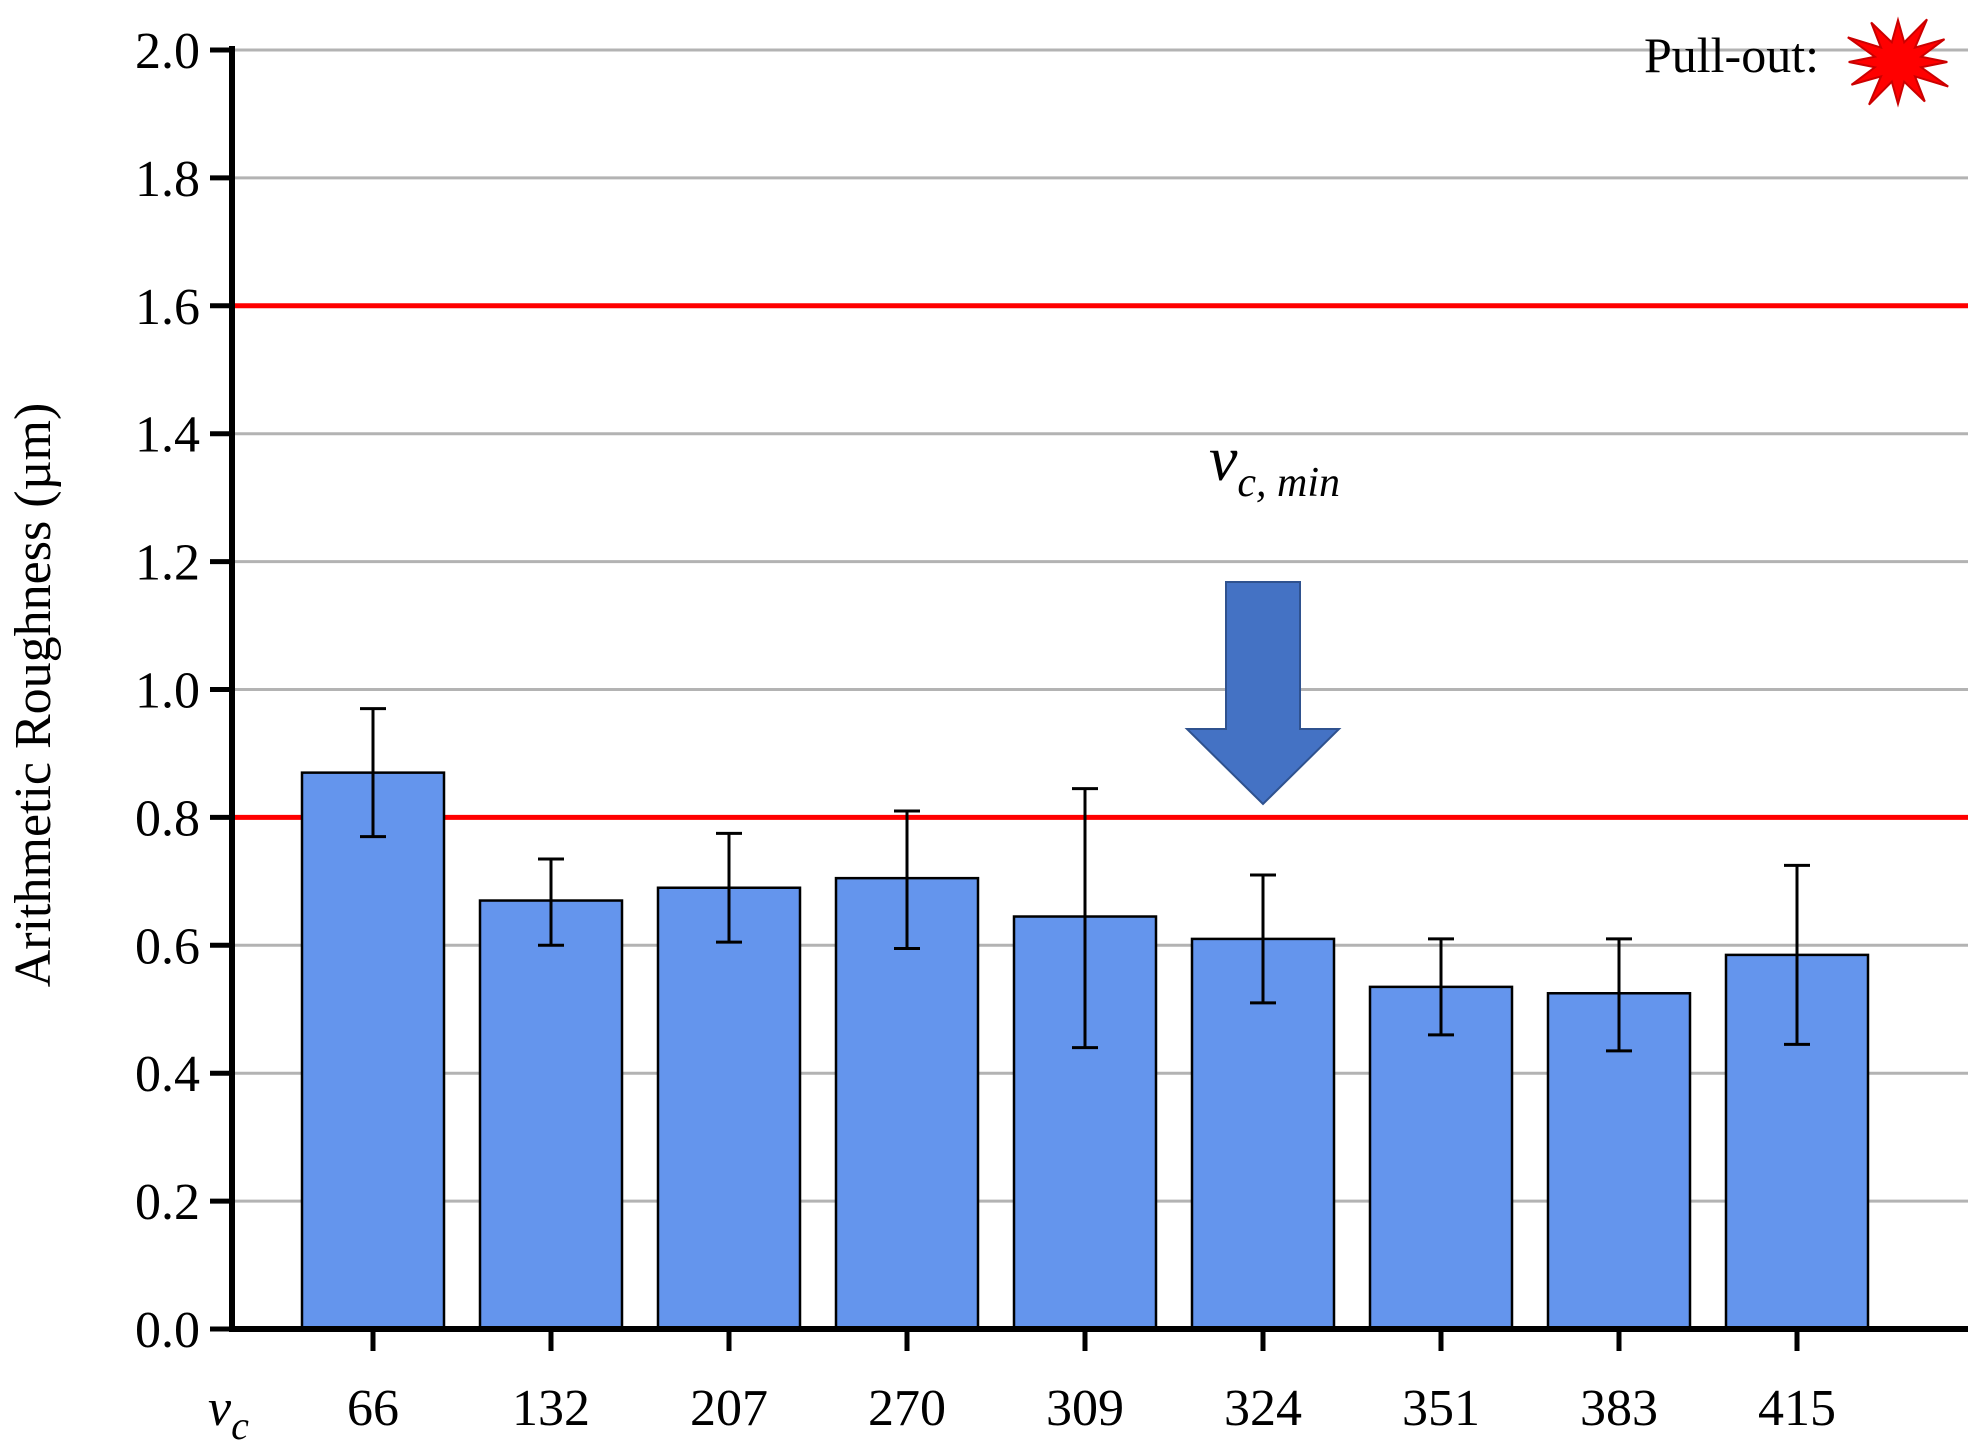 The height and width of the screenshot is (1445, 1986). What do you see at coordinates (1731, 55) in the screenshot?
I see `legend-pull-out-label: Pull-out:` at bounding box center [1731, 55].